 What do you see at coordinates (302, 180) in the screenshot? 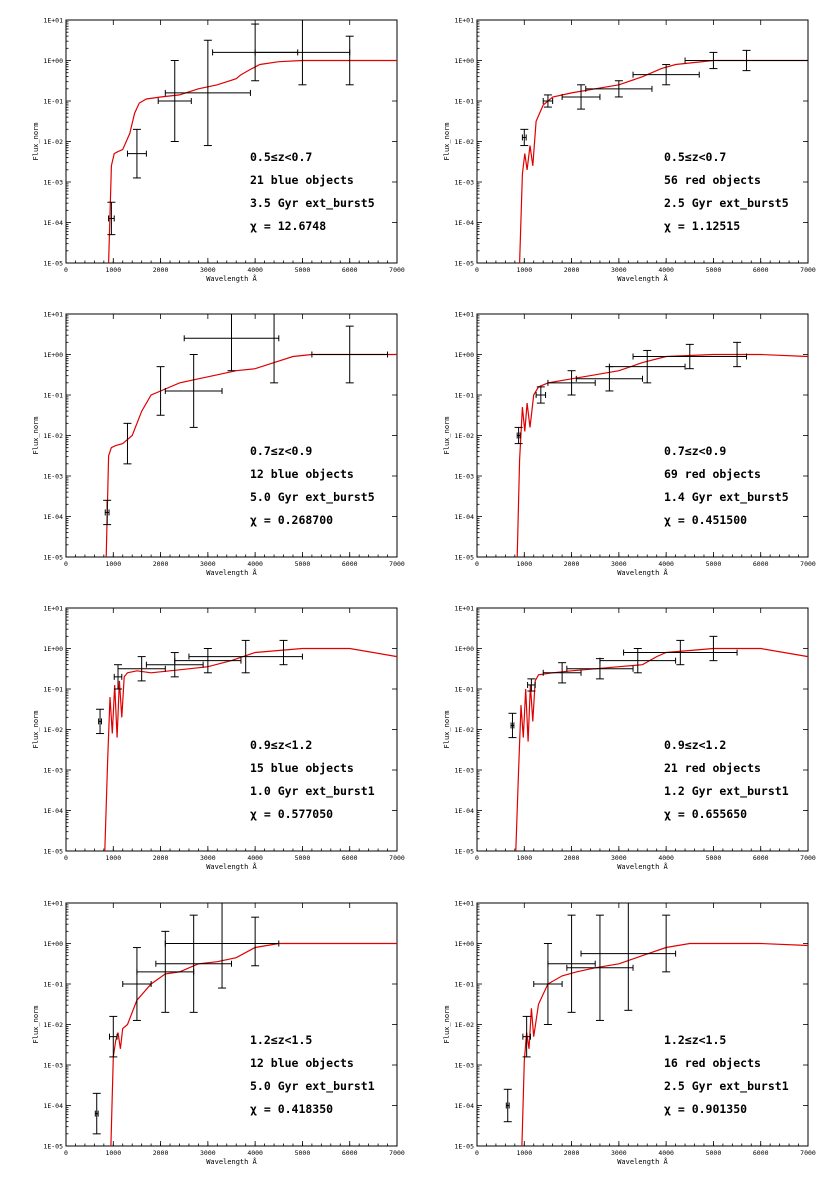
I see `panel-annotation-line: 21 blue objects` at bounding box center [302, 180].